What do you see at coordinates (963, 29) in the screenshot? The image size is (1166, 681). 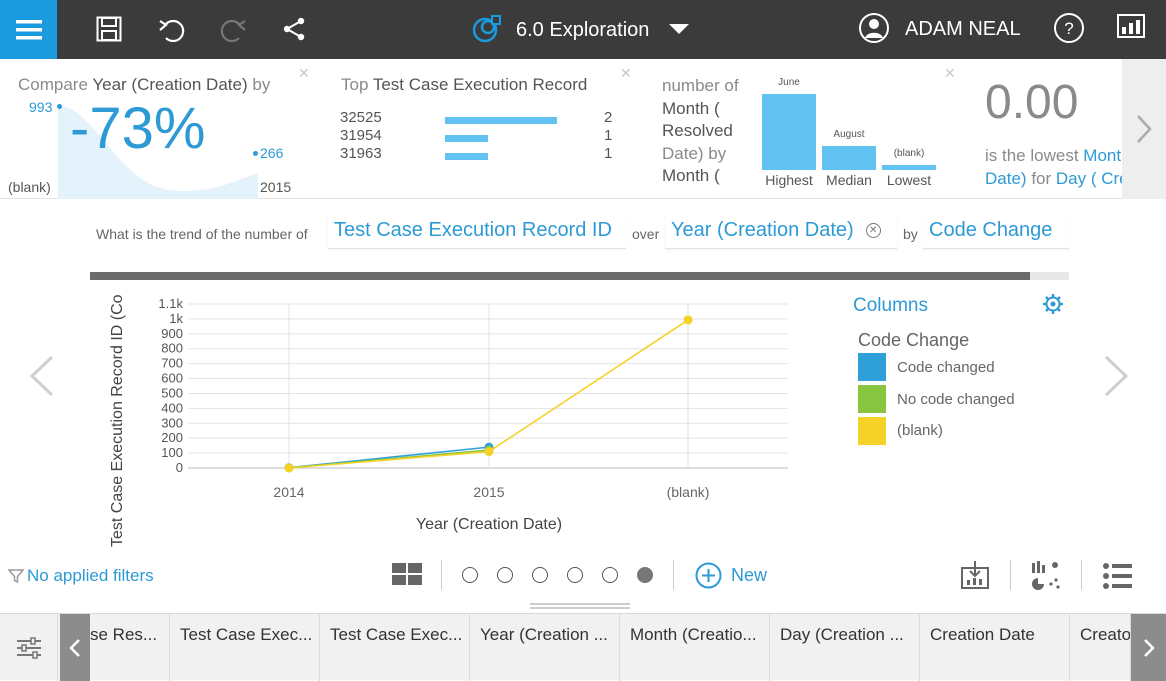 I see `user-name: ADAM NEAL` at bounding box center [963, 29].